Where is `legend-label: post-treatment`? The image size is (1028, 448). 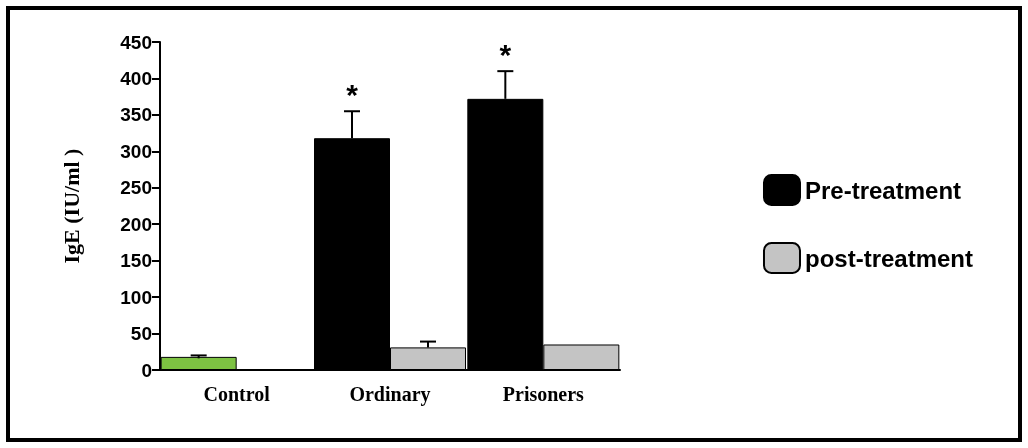 legend-label: post-treatment is located at coordinates (889, 258).